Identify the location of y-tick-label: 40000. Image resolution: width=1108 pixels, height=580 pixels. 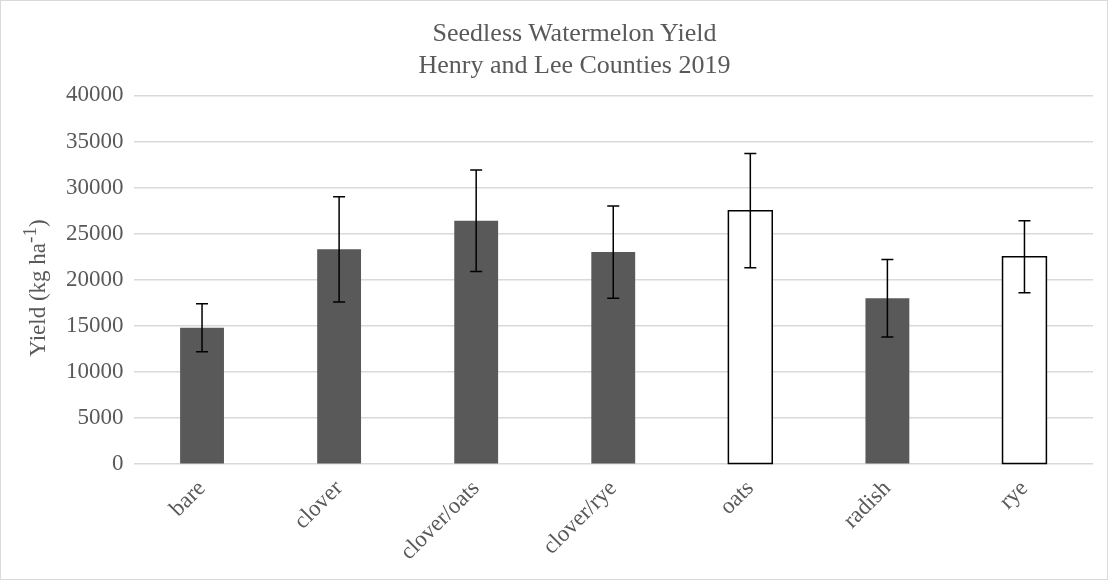
(95, 94).